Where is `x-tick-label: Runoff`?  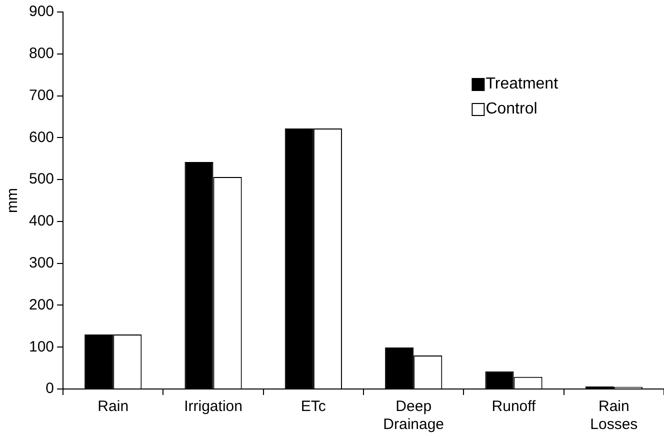
x-tick-label: Runoff is located at coordinates (514, 407).